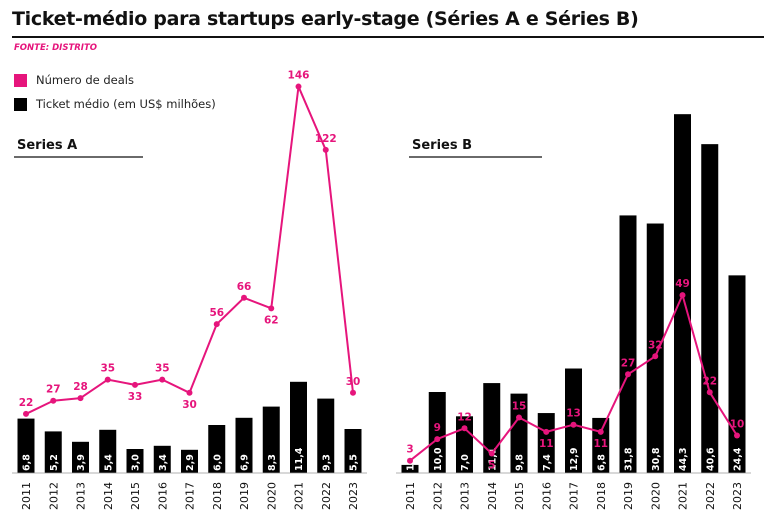  What do you see at coordinates (20, 80) in the screenshot?
I see `legend-swatch-deals` at bounding box center [20, 80].